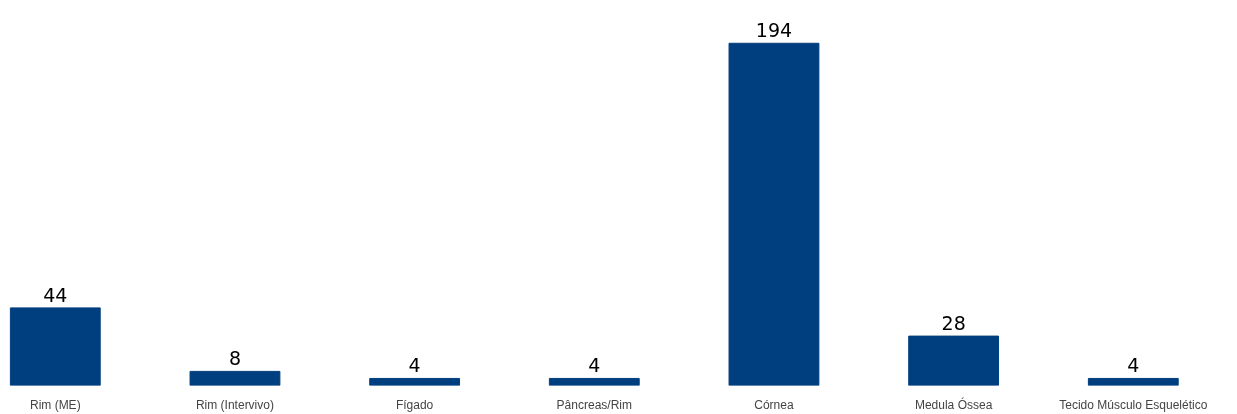 The height and width of the screenshot is (414, 1237). I want to click on x-tick-label: Tecido Músculo Esquelético, so click(1133, 404).